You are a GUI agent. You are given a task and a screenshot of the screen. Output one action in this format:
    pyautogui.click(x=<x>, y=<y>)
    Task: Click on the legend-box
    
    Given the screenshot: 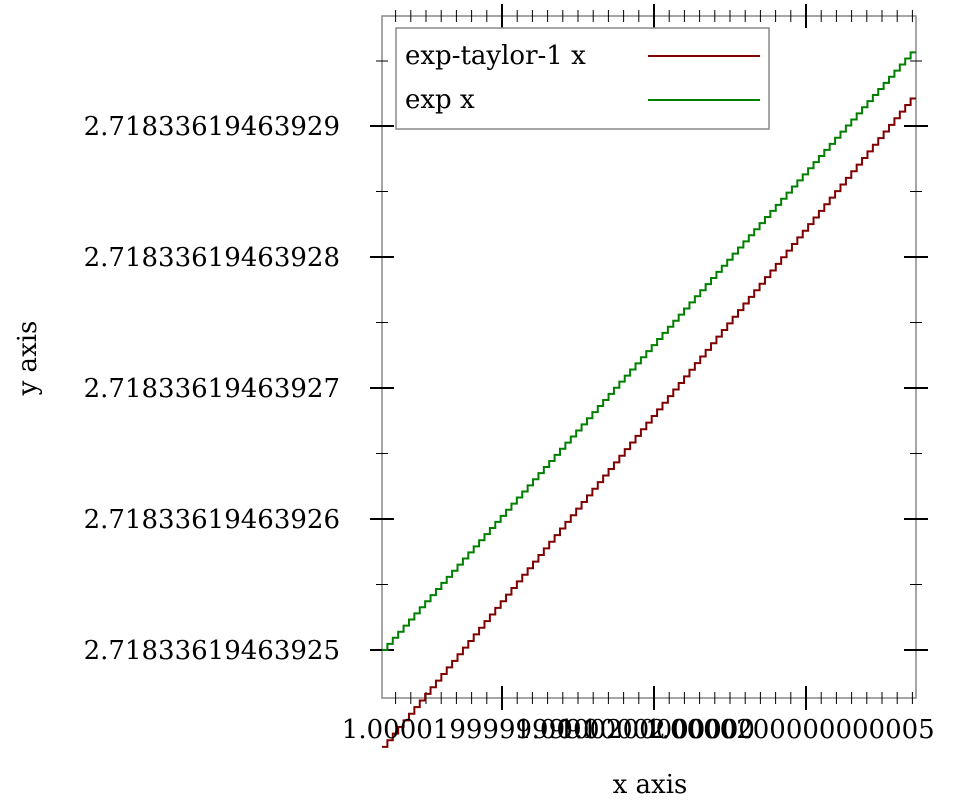 What is the action you would take?
    pyautogui.click(x=582, y=78)
    